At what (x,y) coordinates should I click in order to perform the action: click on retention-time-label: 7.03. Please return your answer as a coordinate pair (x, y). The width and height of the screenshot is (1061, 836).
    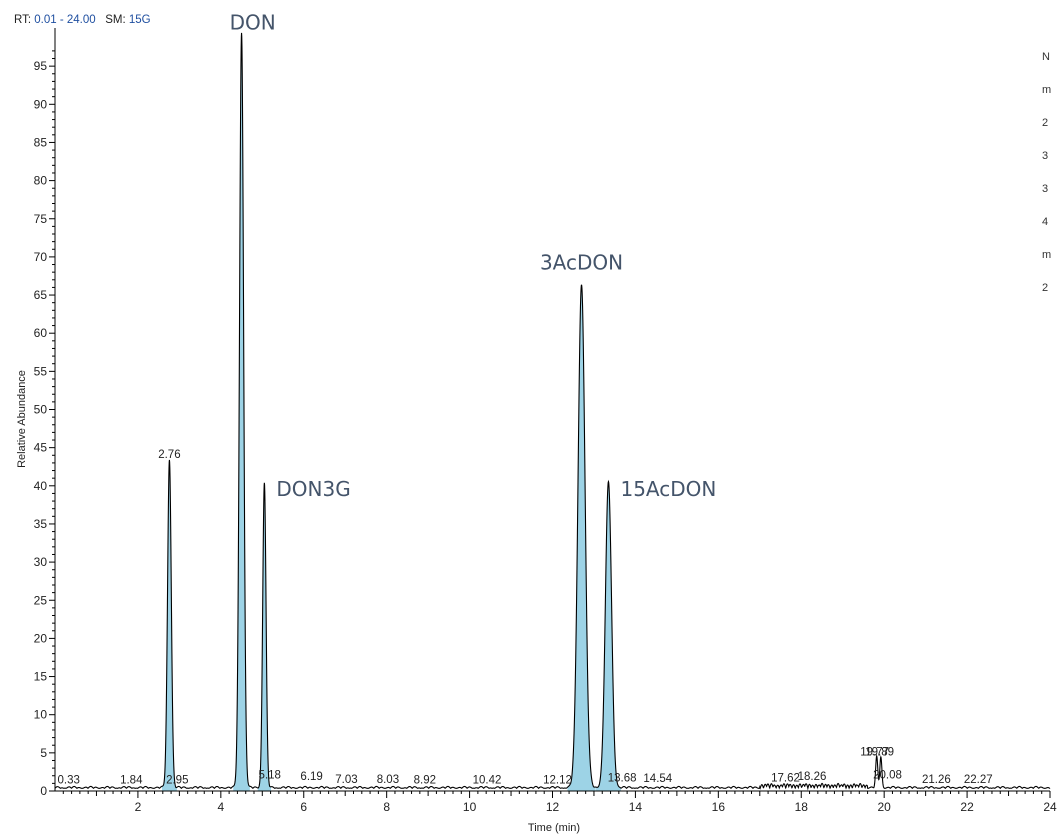
    Looking at the image, I should click on (346, 780).